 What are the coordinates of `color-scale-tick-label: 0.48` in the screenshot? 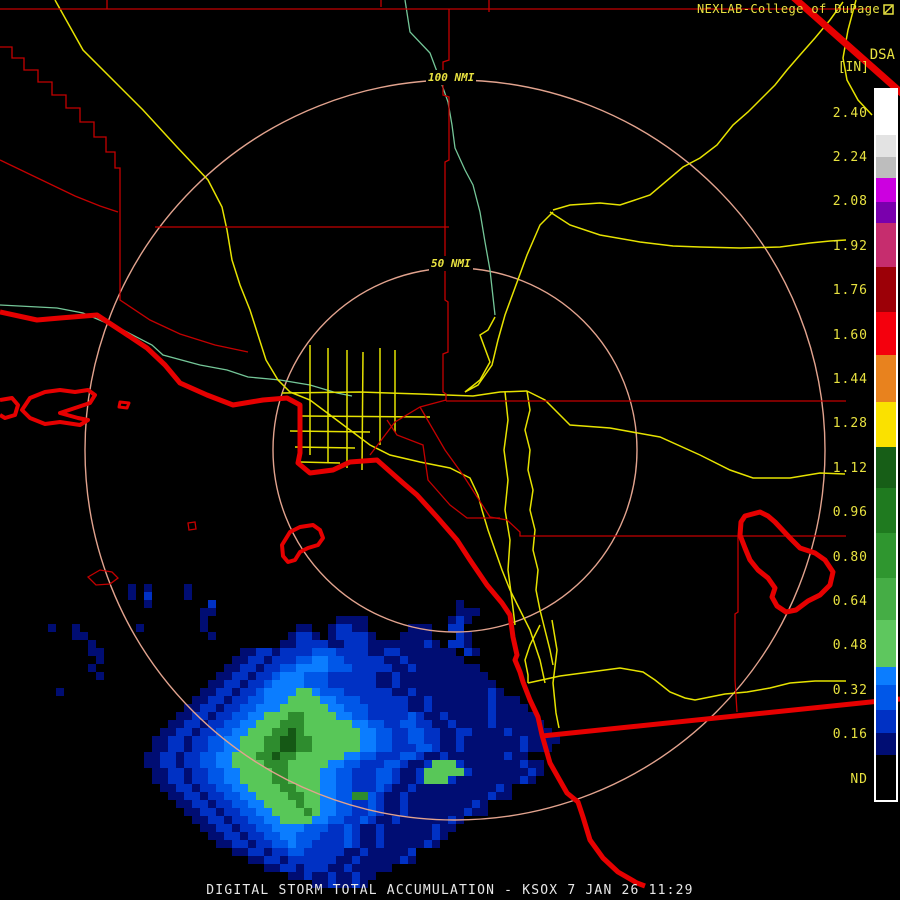 It's located at (850, 646).